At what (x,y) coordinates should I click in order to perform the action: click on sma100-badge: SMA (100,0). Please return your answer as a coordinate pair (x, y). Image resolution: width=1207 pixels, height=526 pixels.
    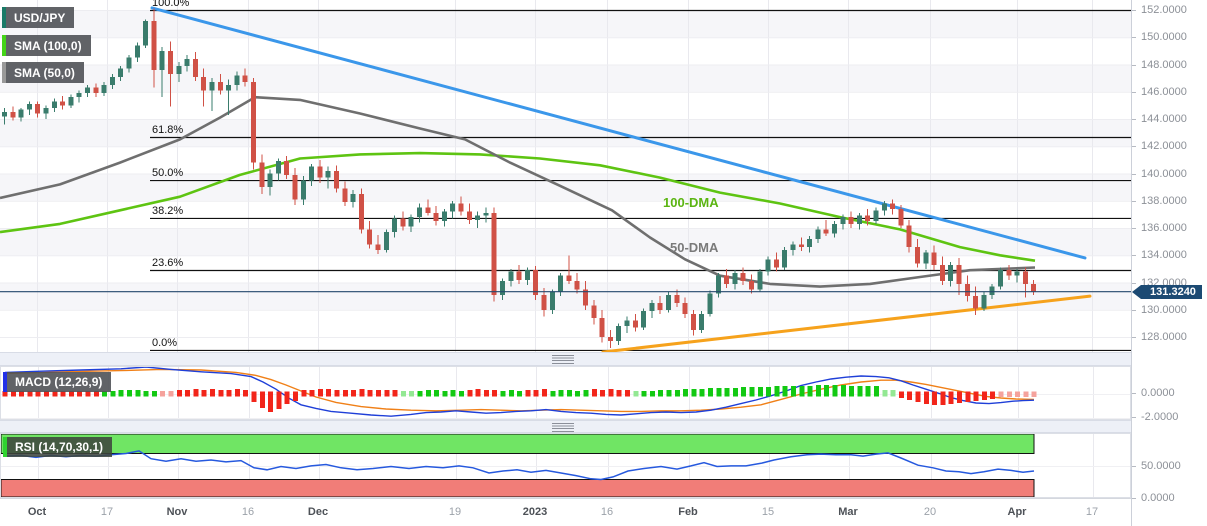
    Looking at the image, I should click on (46, 45).